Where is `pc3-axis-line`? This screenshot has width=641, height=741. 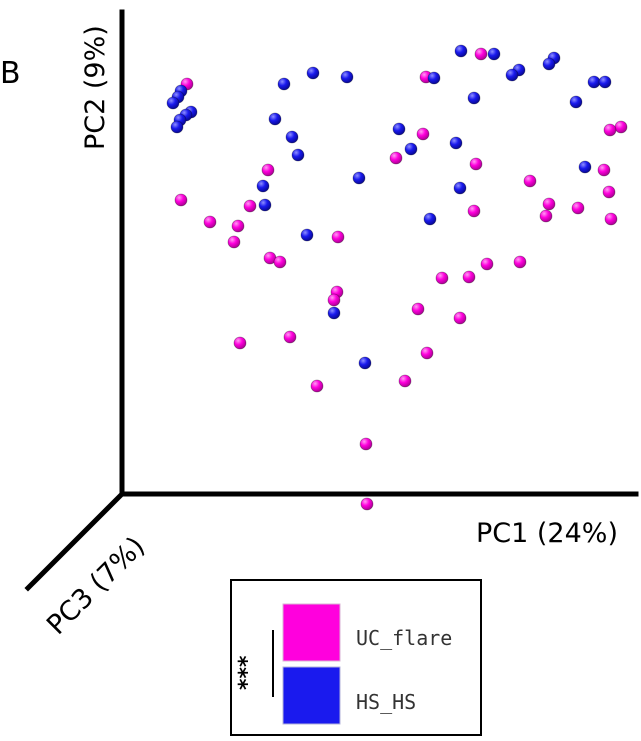
pc3-axis-line is located at coordinates (75, 541).